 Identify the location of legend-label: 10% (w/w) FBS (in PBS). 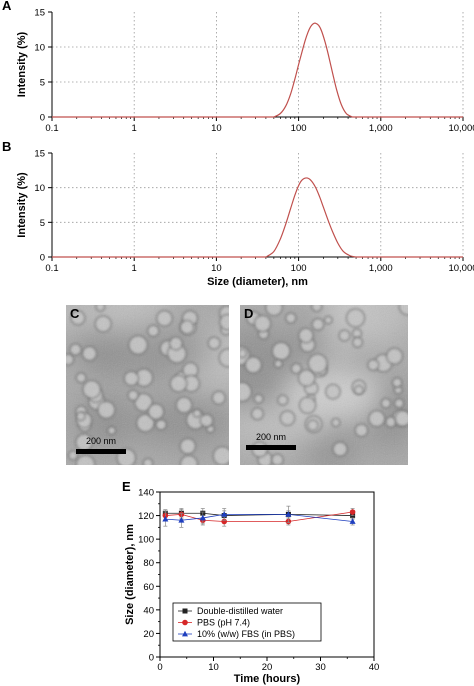
(246, 634).